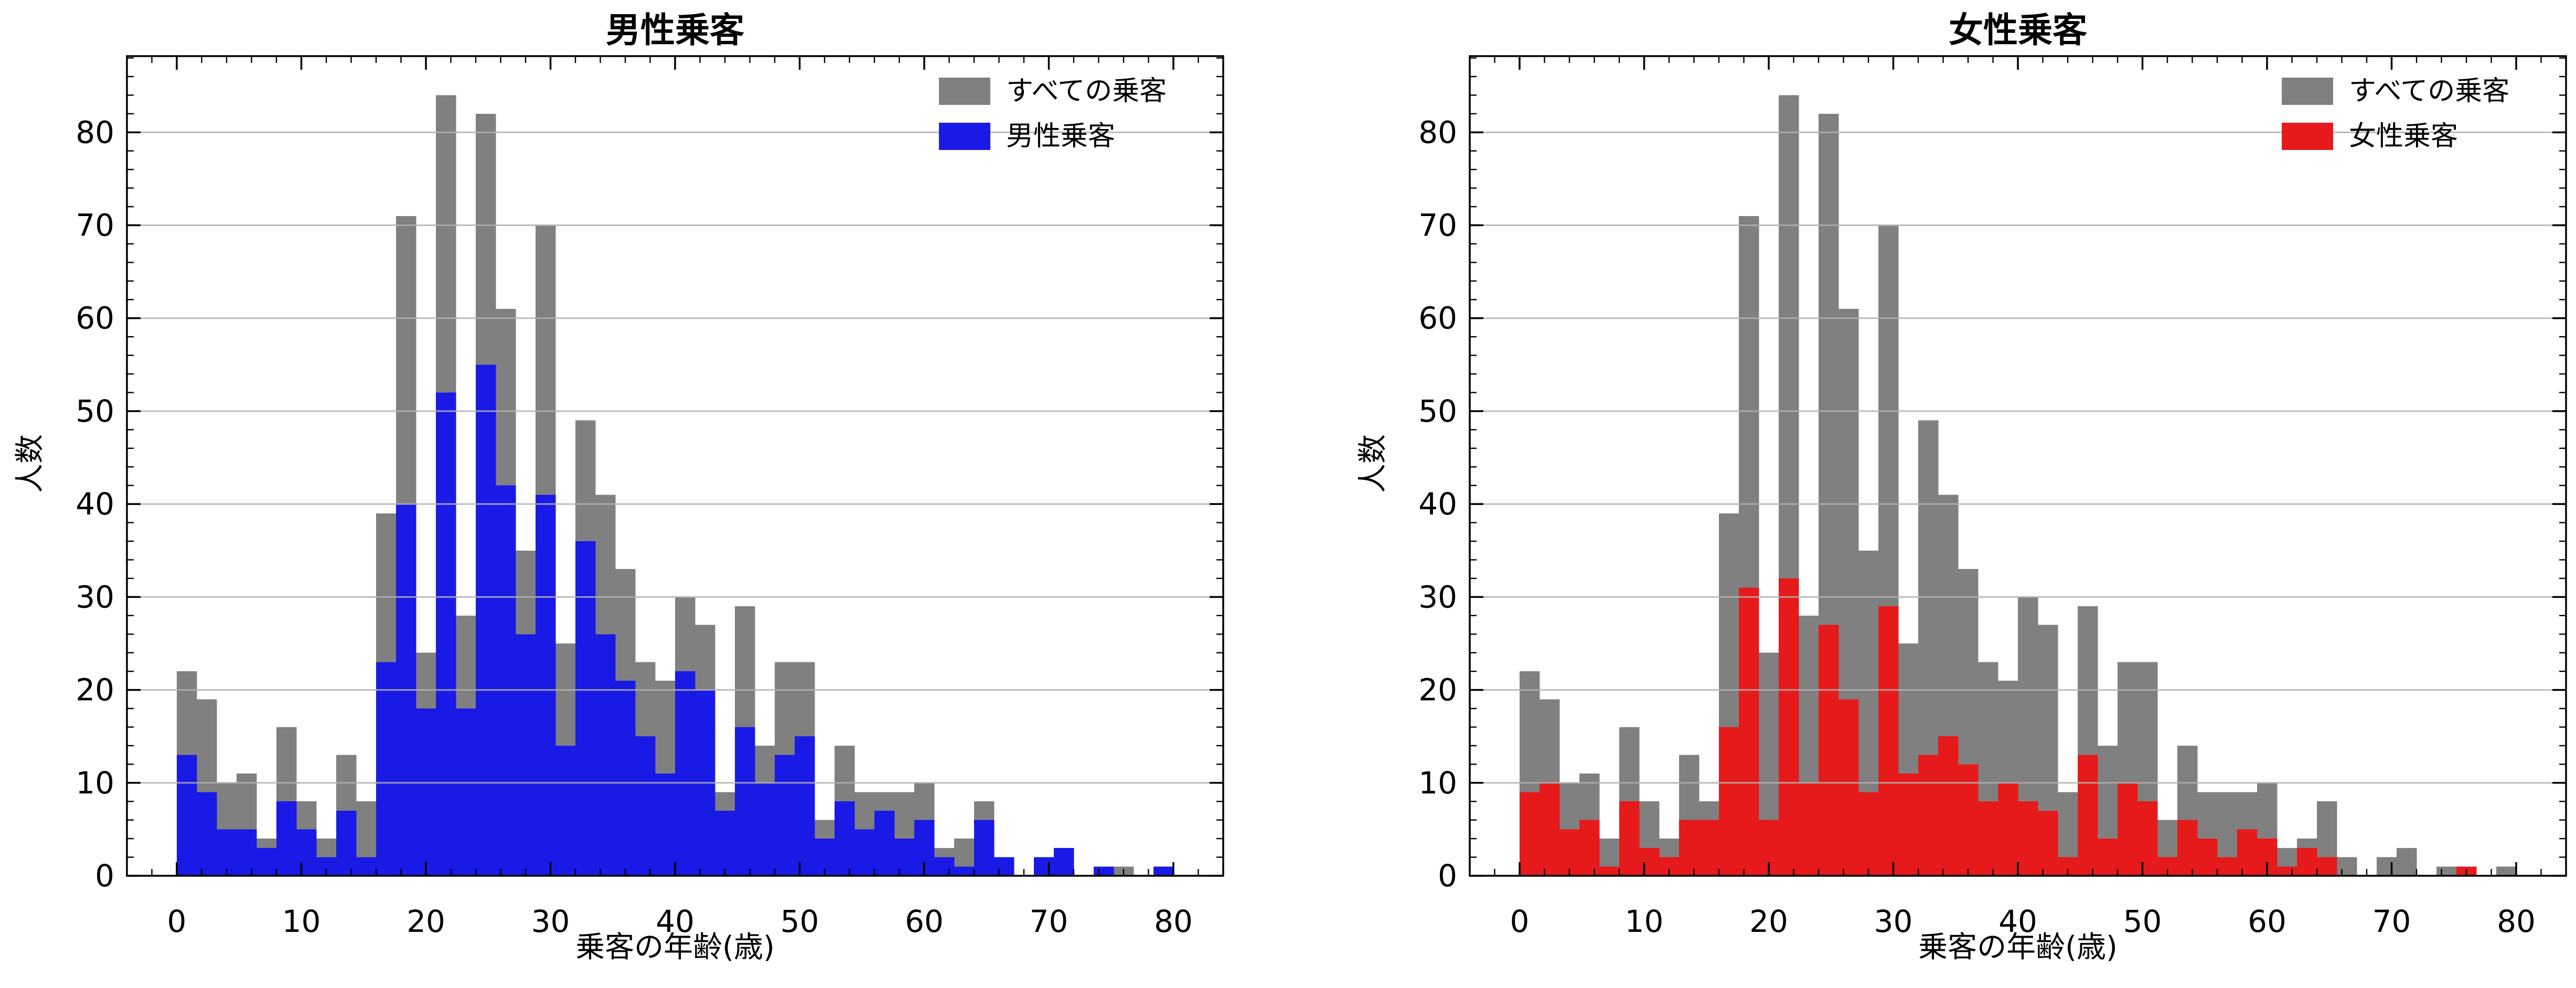 This screenshot has width=2576, height=988. What do you see at coordinates (95, 411) in the screenshot?
I see `y-tick-label: 50` at bounding box center [95, 411].